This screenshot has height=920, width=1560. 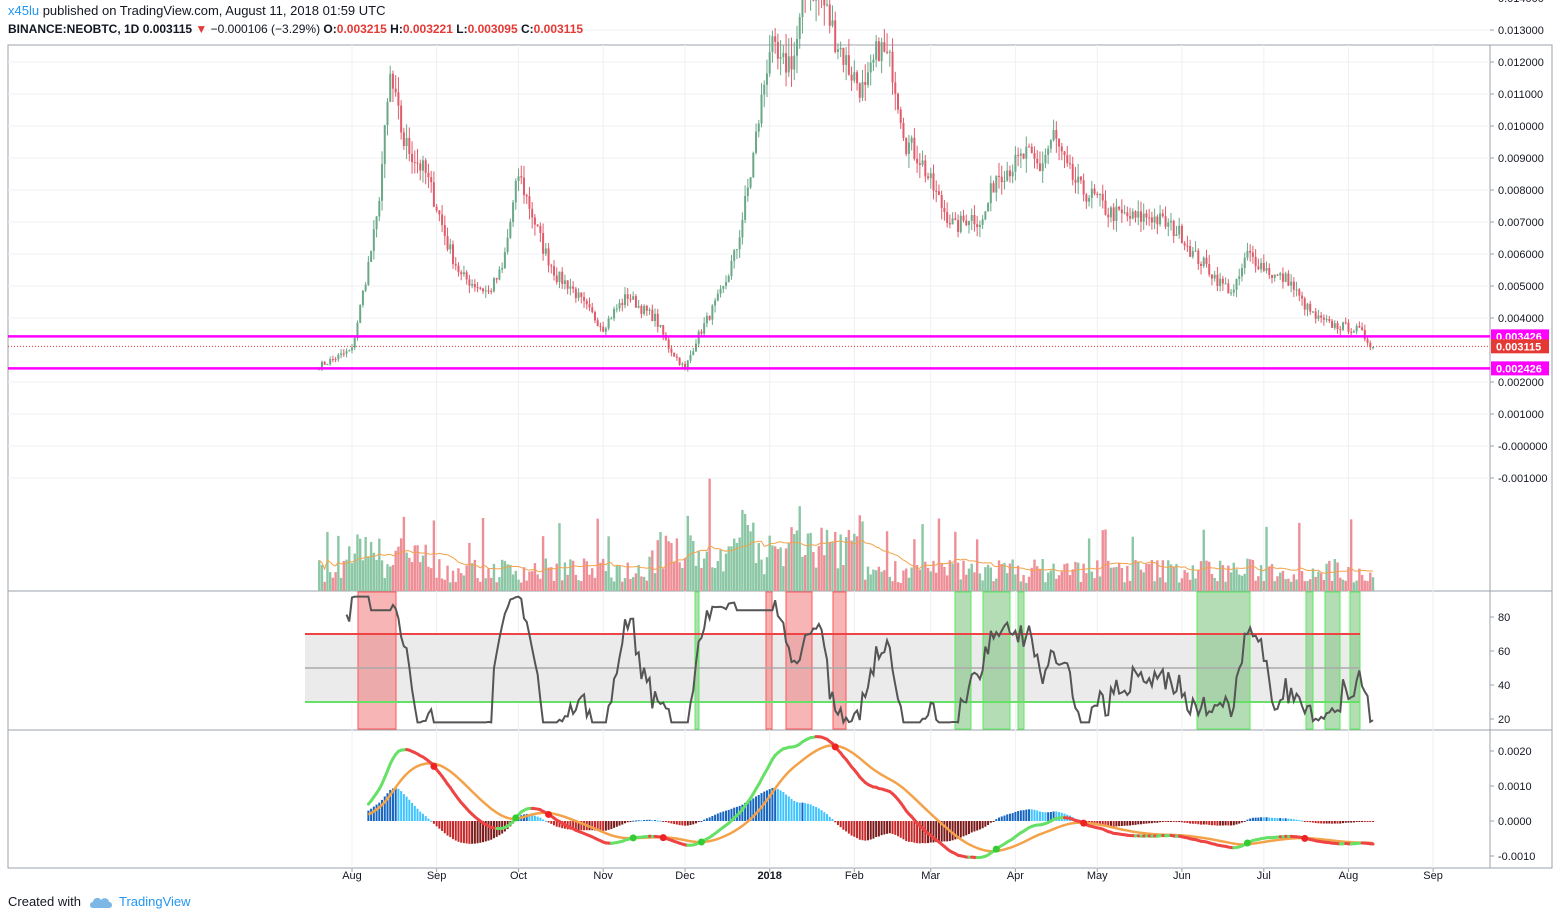 What do you see at coordinates (1182, 876) in the screenshot?
I see `x-axis-label: Jun` at bounding box center [1182, 876].